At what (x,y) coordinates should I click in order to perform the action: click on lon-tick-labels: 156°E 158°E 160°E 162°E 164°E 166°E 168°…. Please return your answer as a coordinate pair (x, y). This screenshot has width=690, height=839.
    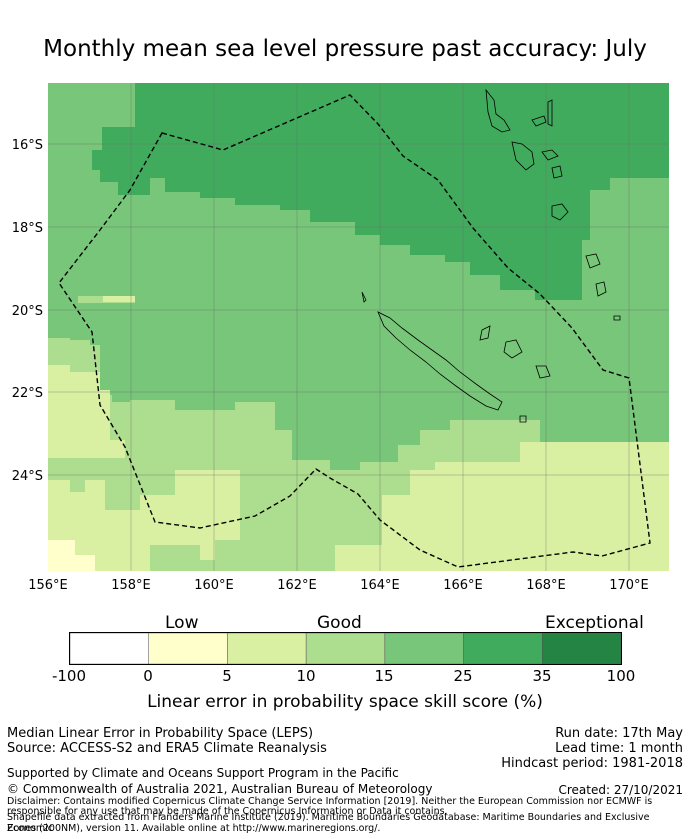
    Looking at the image, I should click on (338, 585).